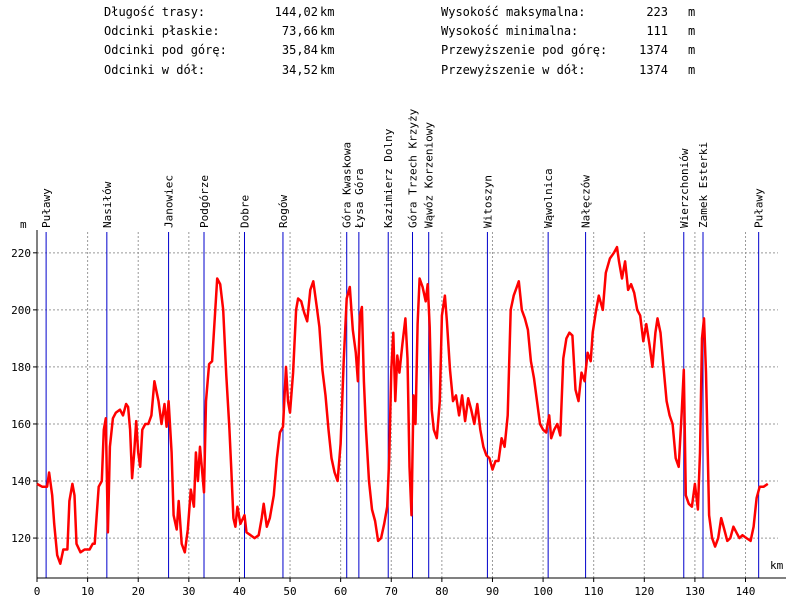 This screenshot has width=800, height=600. What do you see at coordinates (299, 70) in the screenshot?
I see `stat-downhill-value: 34,52` at bounding box center [299, 70].